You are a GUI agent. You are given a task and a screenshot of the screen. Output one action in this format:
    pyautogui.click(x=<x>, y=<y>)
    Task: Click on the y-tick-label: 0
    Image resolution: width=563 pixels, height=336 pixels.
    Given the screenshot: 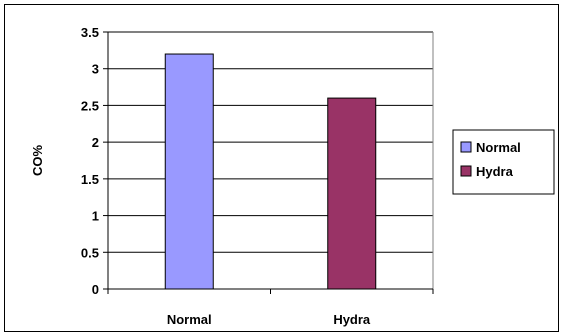 What is the action you would take?
    pyautogui.click(x=95, y=289)
    